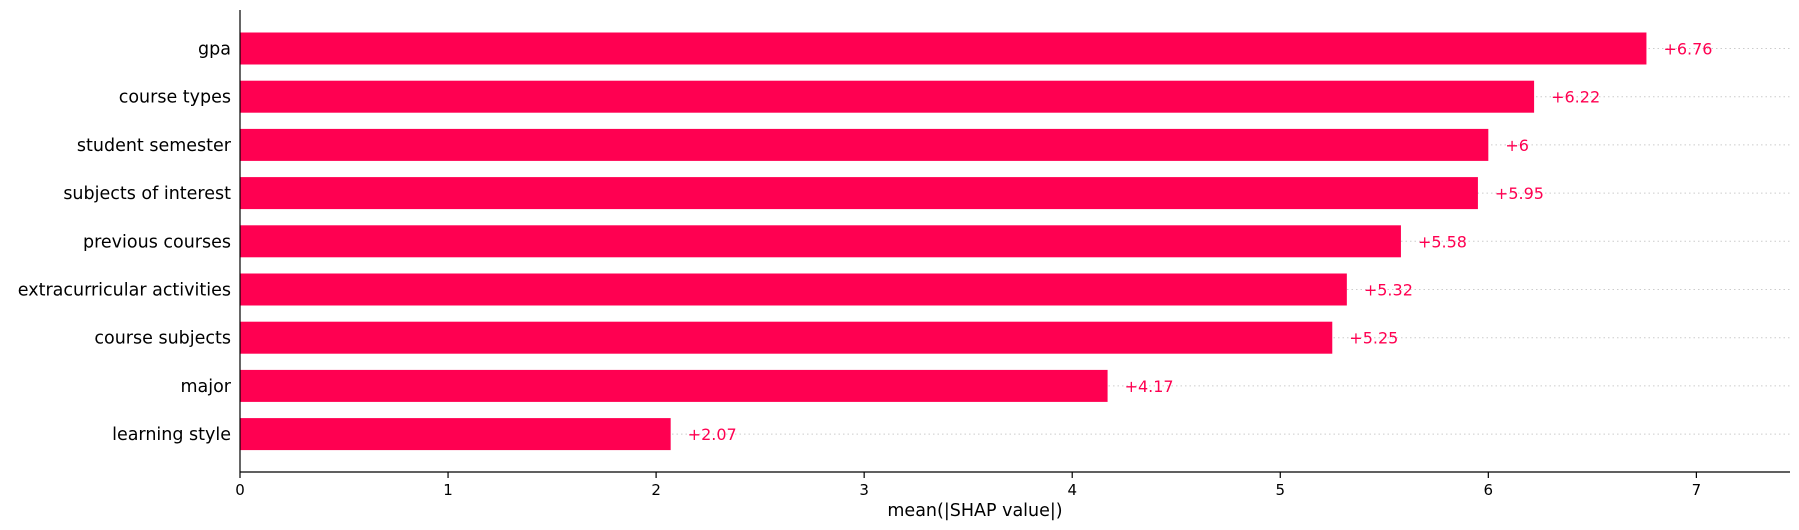  Describe the element at coordinates (154, 146) in the screenshot. I see `category-label: student semester` at that location.